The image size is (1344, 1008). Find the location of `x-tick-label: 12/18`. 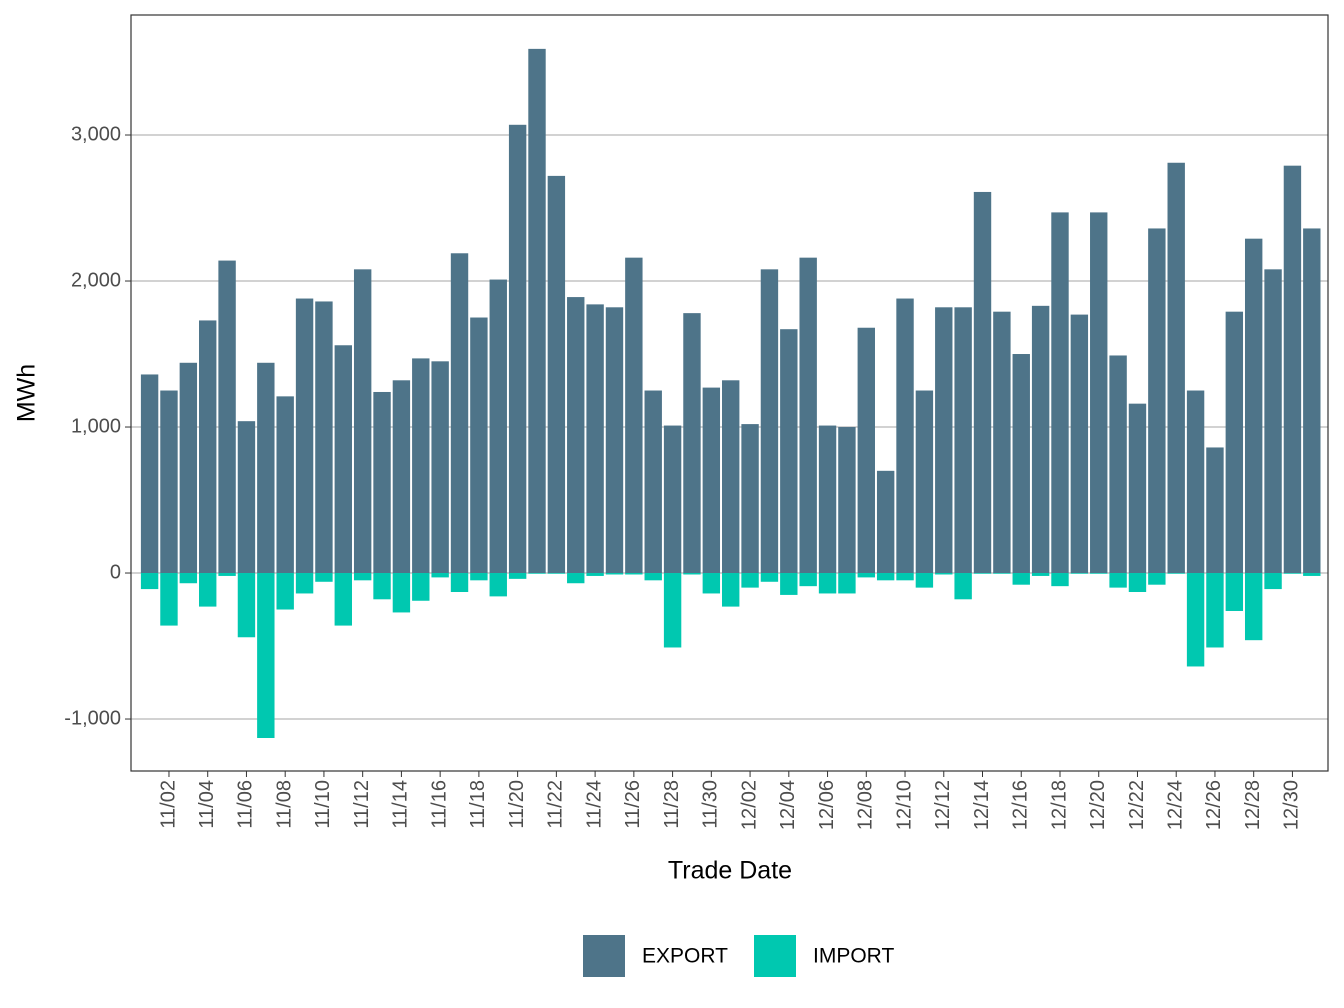

x-tick-label: 12/18 is located at coordinates (1059, 805).